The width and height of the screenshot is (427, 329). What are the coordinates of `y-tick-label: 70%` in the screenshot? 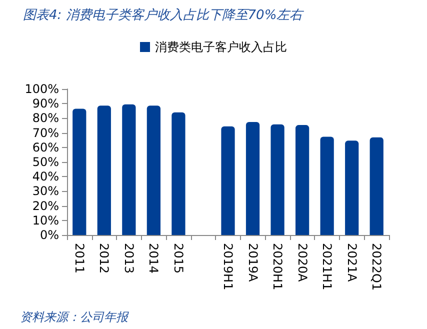 It's located at (45, 133).